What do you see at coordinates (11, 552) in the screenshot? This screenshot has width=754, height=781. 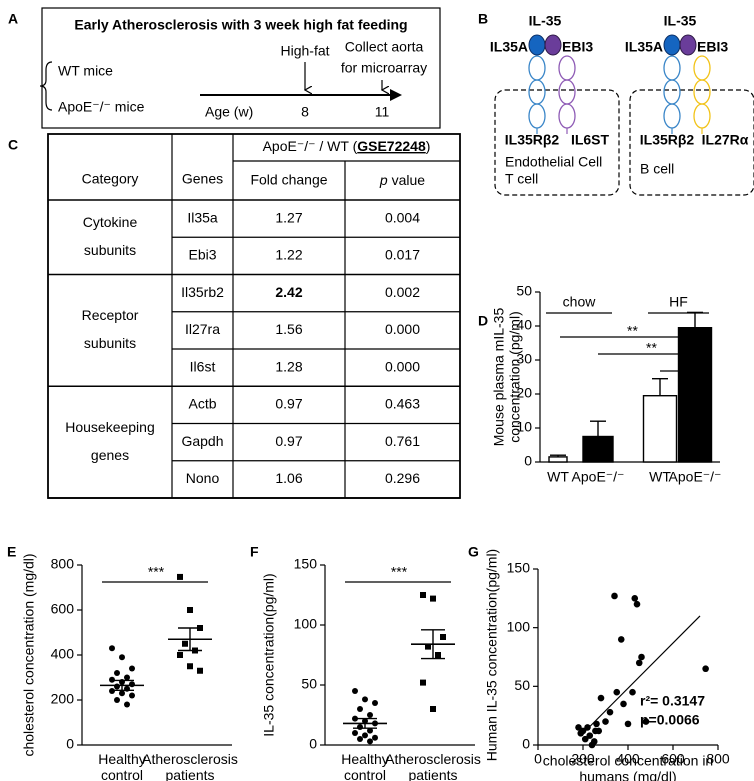 I see `panel-letter: E` at bounding box center [11, 552].